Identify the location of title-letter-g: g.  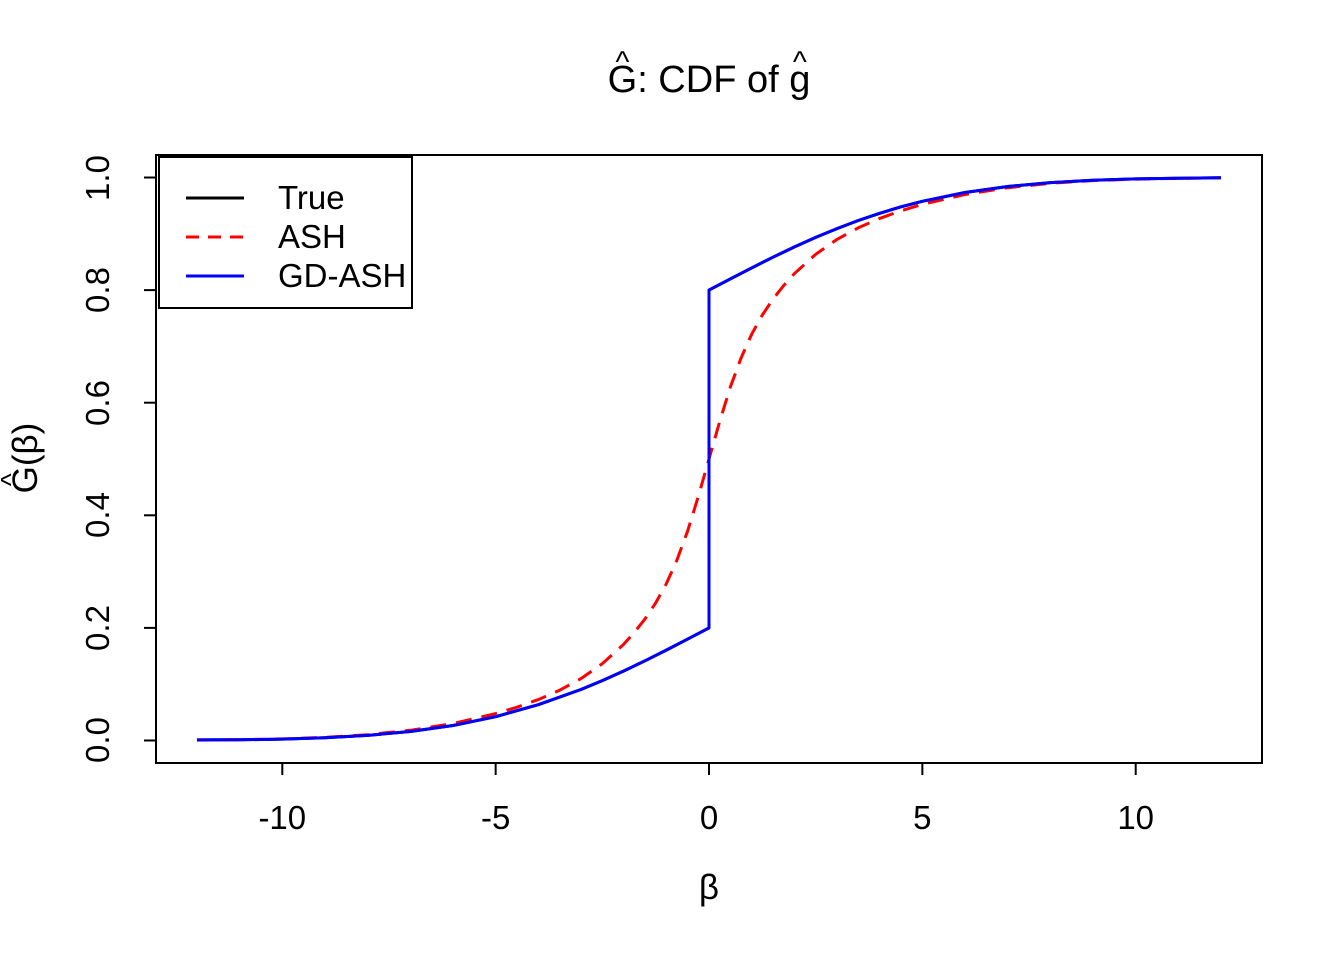
(800, 80).